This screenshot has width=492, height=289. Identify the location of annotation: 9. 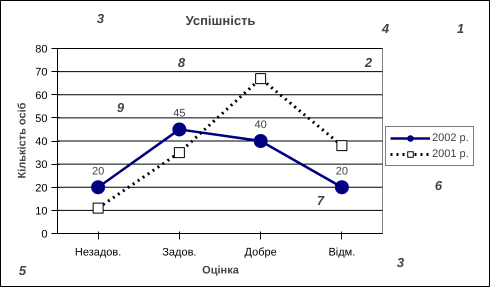
(120, 107).